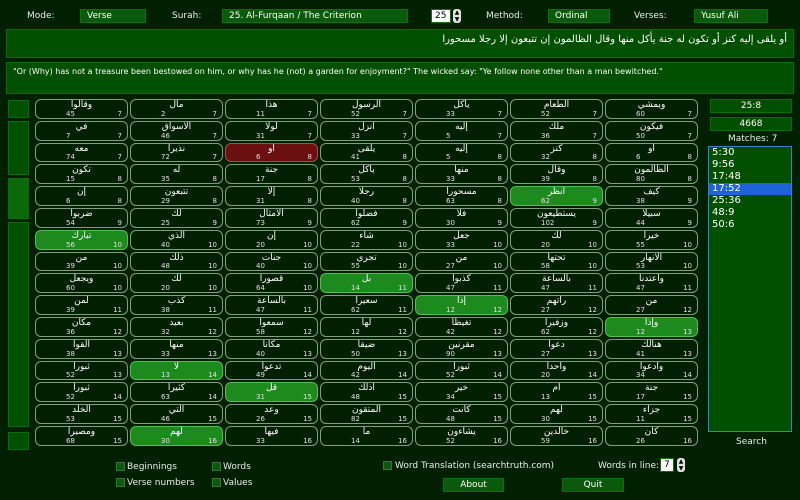 Image resolution: width=800 pixels, height=500 pixels. What do you see at coordinates (461, 130) in the screenshot?
I see `word-cell: إليه 5 7` at bounding box center [461, 130].